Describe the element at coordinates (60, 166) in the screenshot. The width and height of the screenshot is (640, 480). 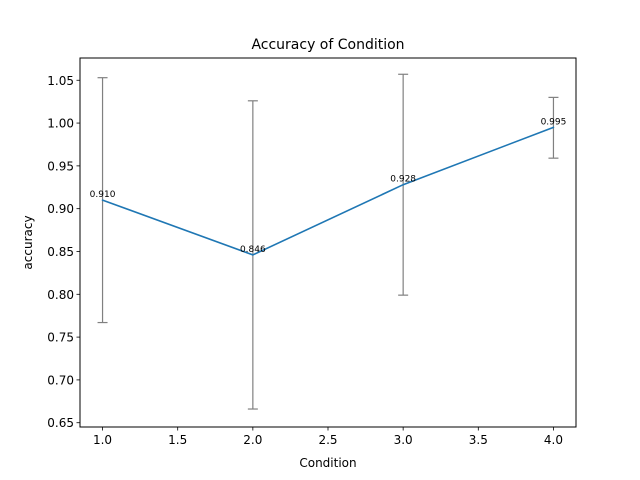
I see `y-tick-label: 0.95` at that location.